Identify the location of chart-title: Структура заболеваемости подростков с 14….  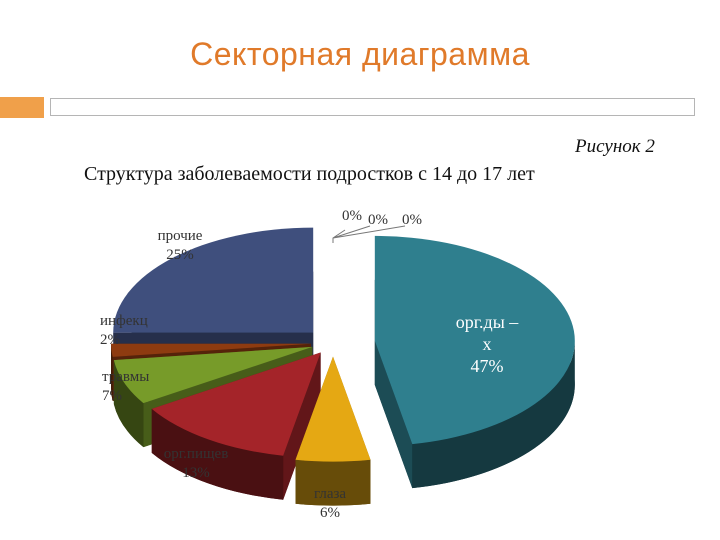
(309, 174).